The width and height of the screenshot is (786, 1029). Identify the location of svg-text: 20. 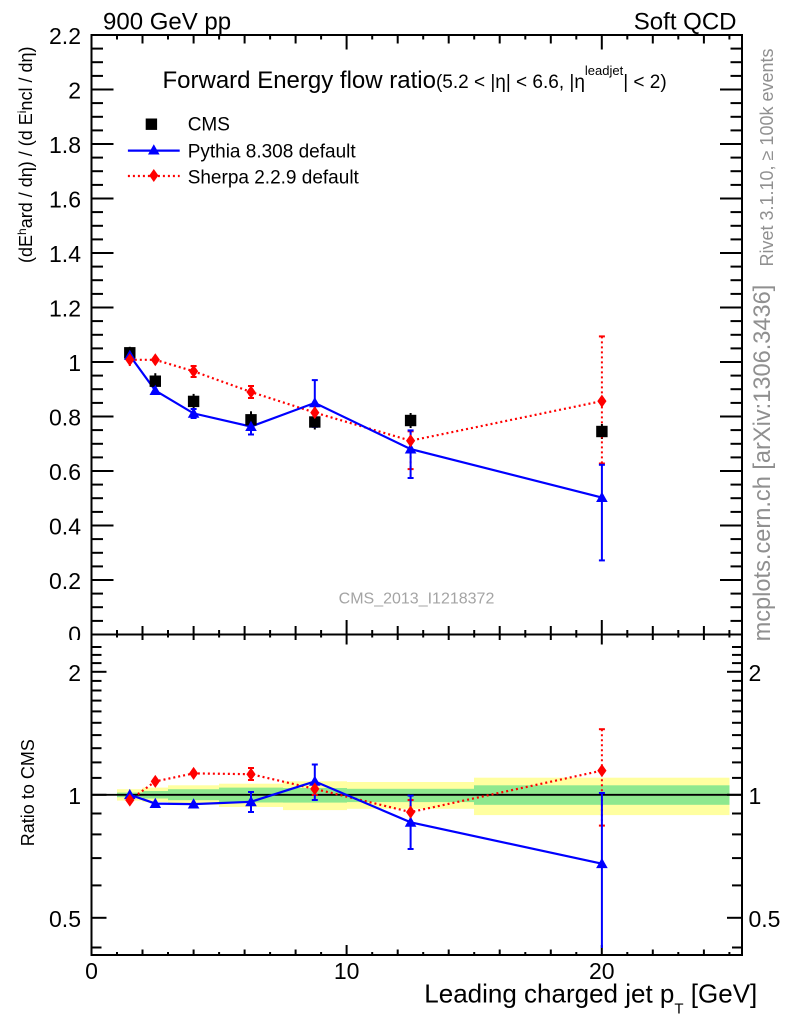
(602, 971).